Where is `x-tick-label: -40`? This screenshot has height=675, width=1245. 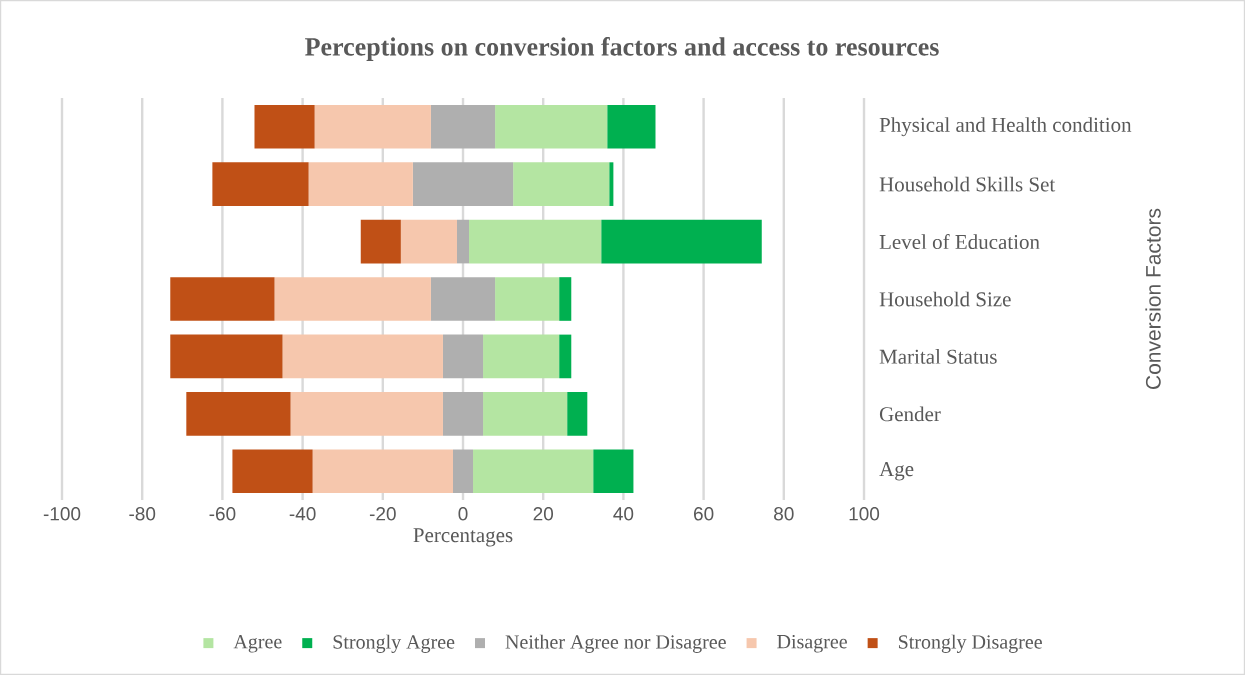 x-tick-label: -40 is located at coordinates (302, 514).